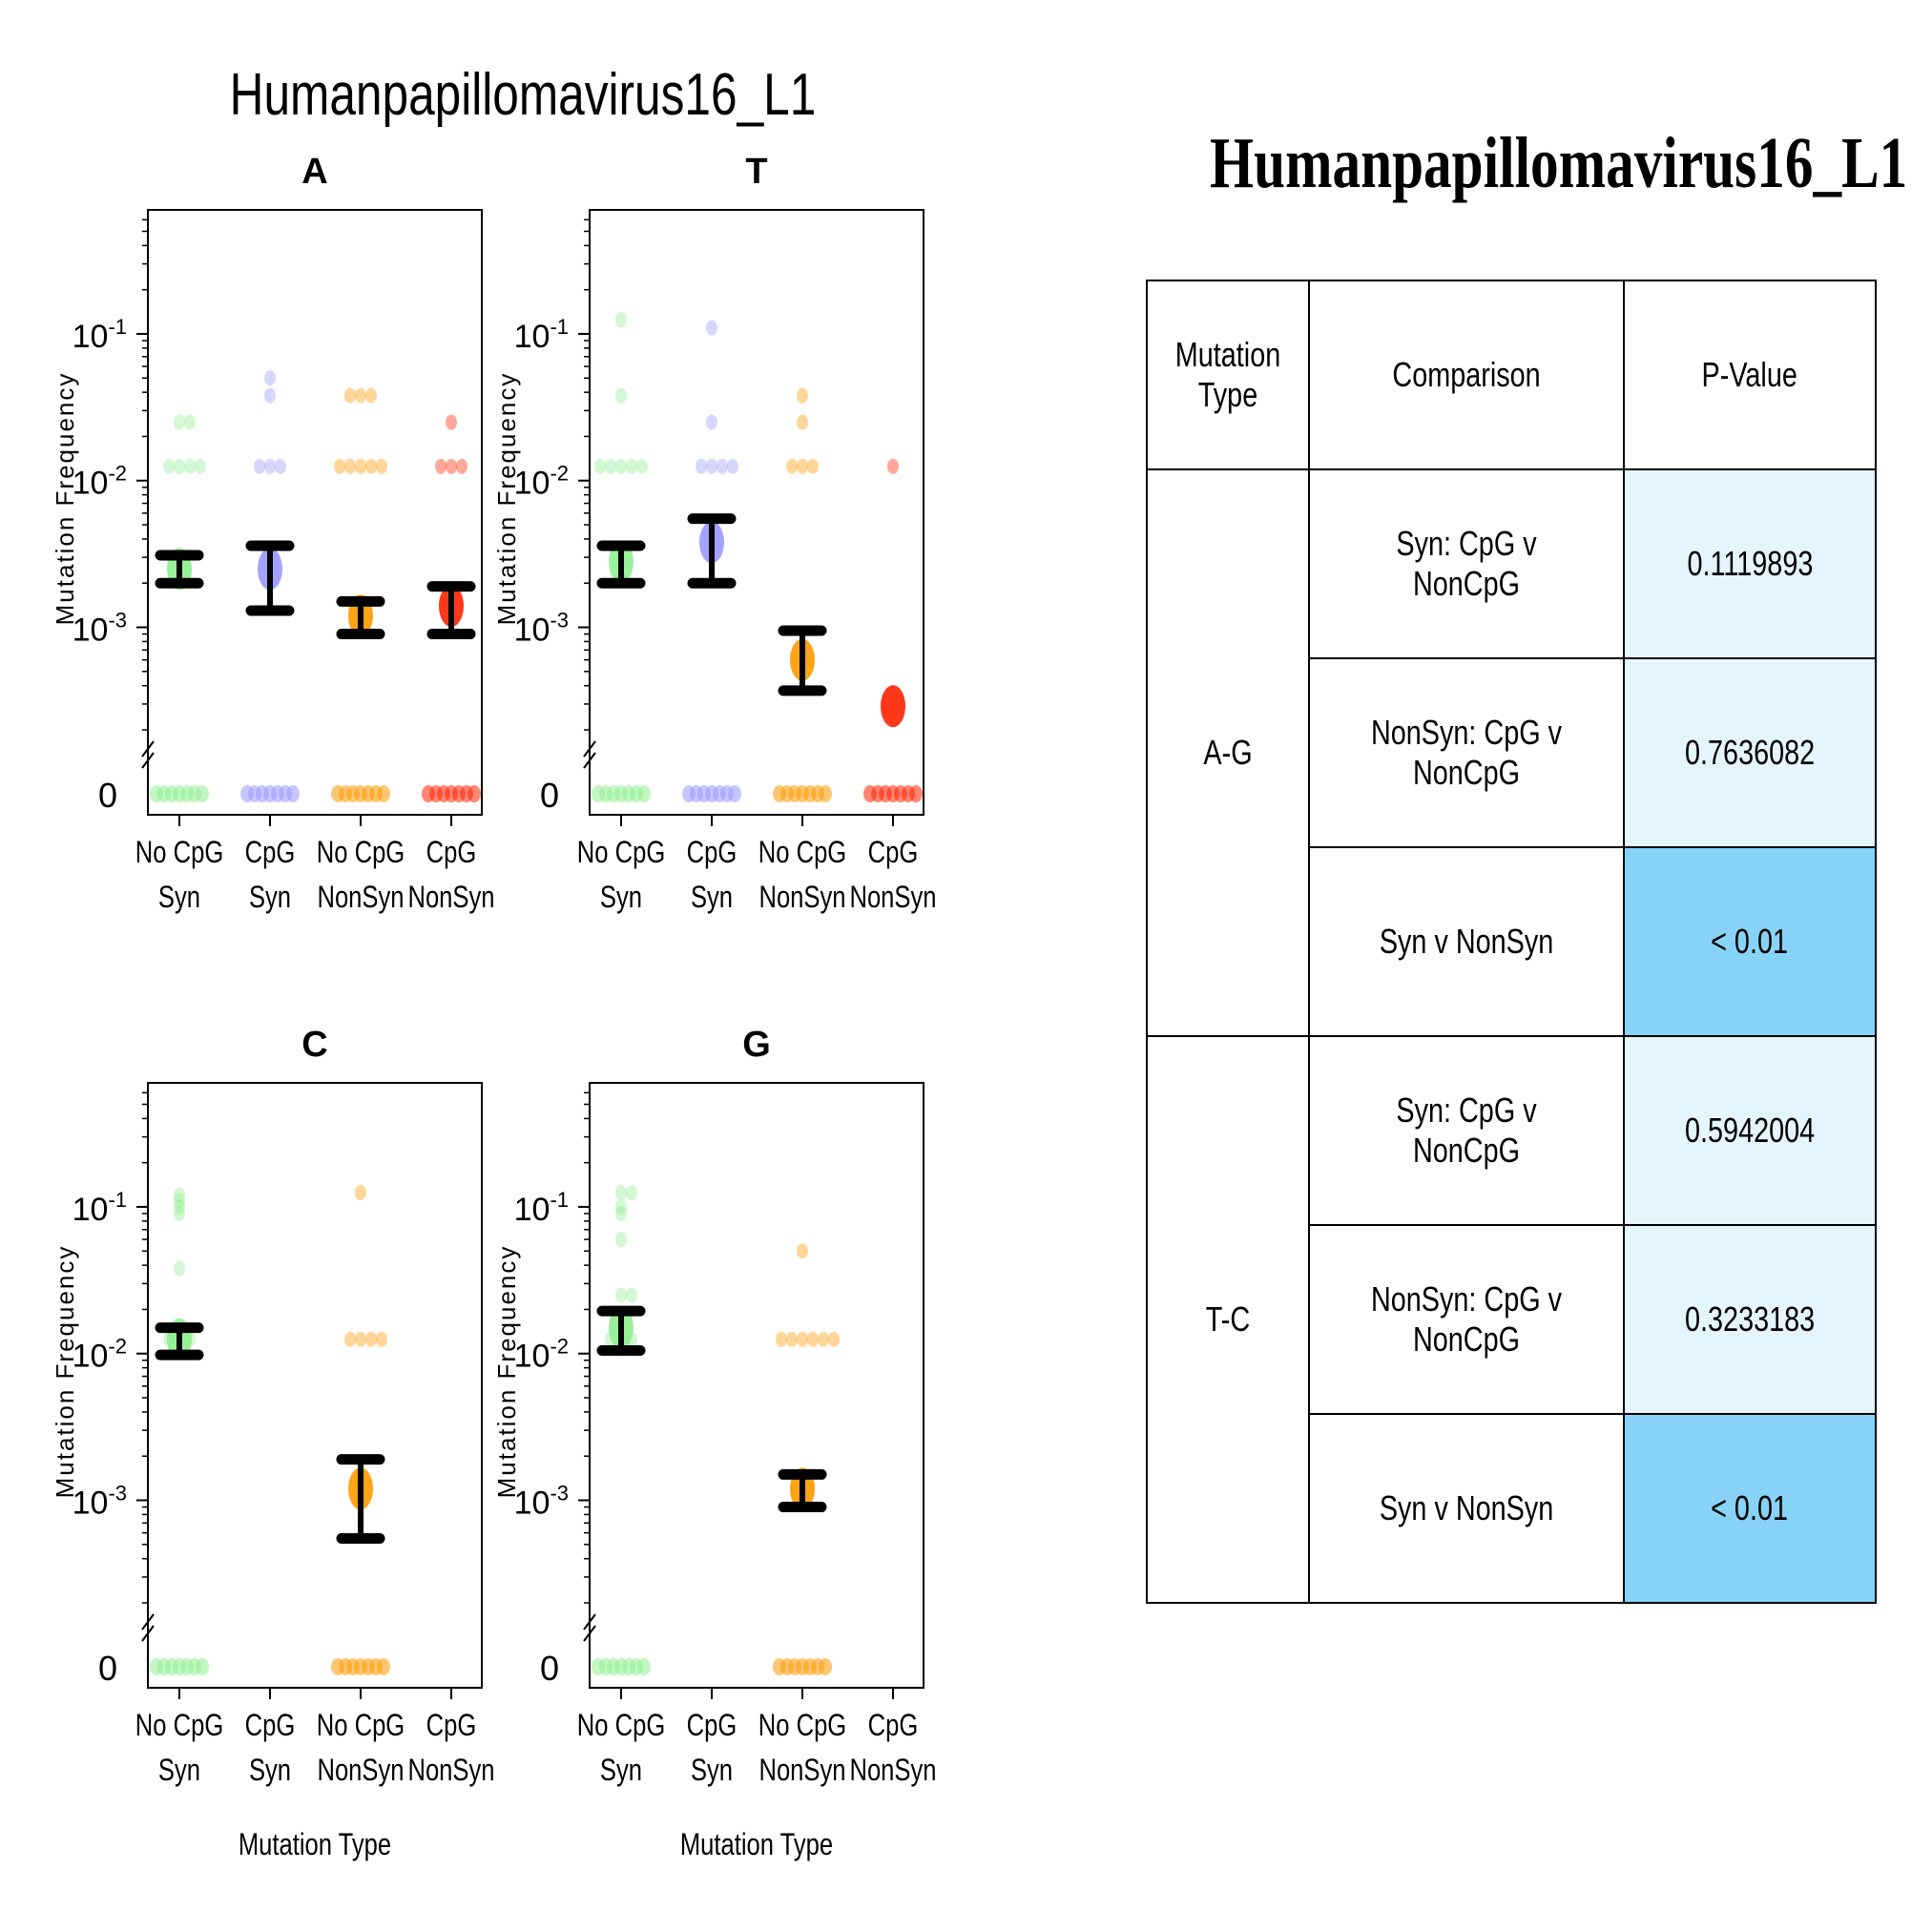 The width and height of the screenshot is (1932, 1932). Describe the element at coordinates (756, 1045) in the screenshot. I see `panel-title: G` at that location.